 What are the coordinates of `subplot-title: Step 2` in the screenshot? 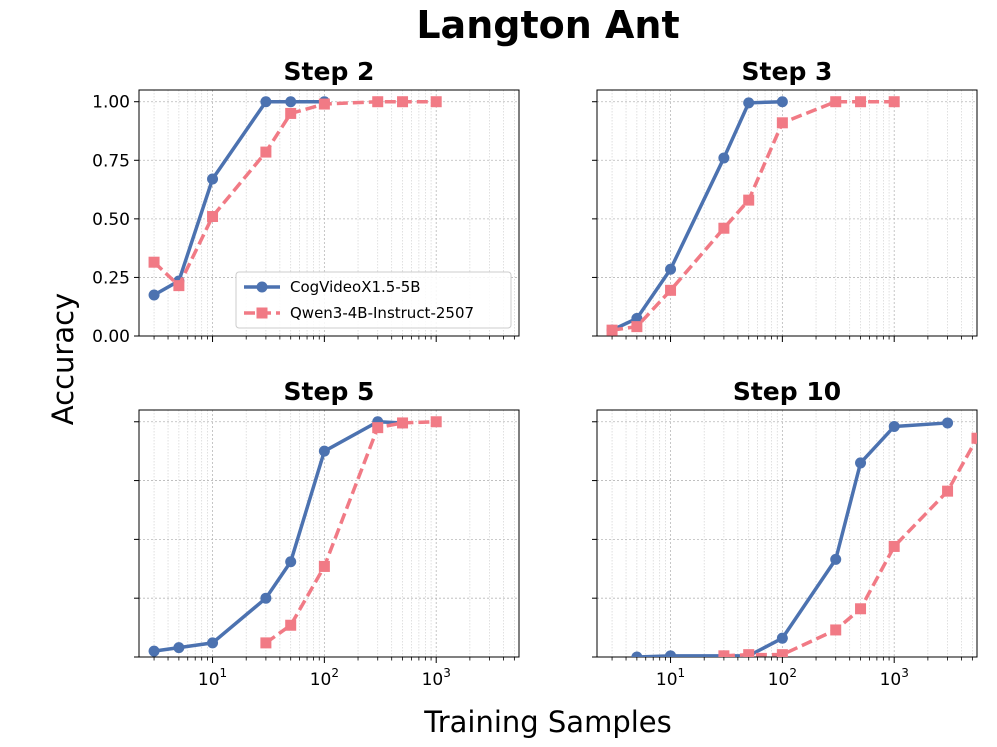 It's located at (329, 71).